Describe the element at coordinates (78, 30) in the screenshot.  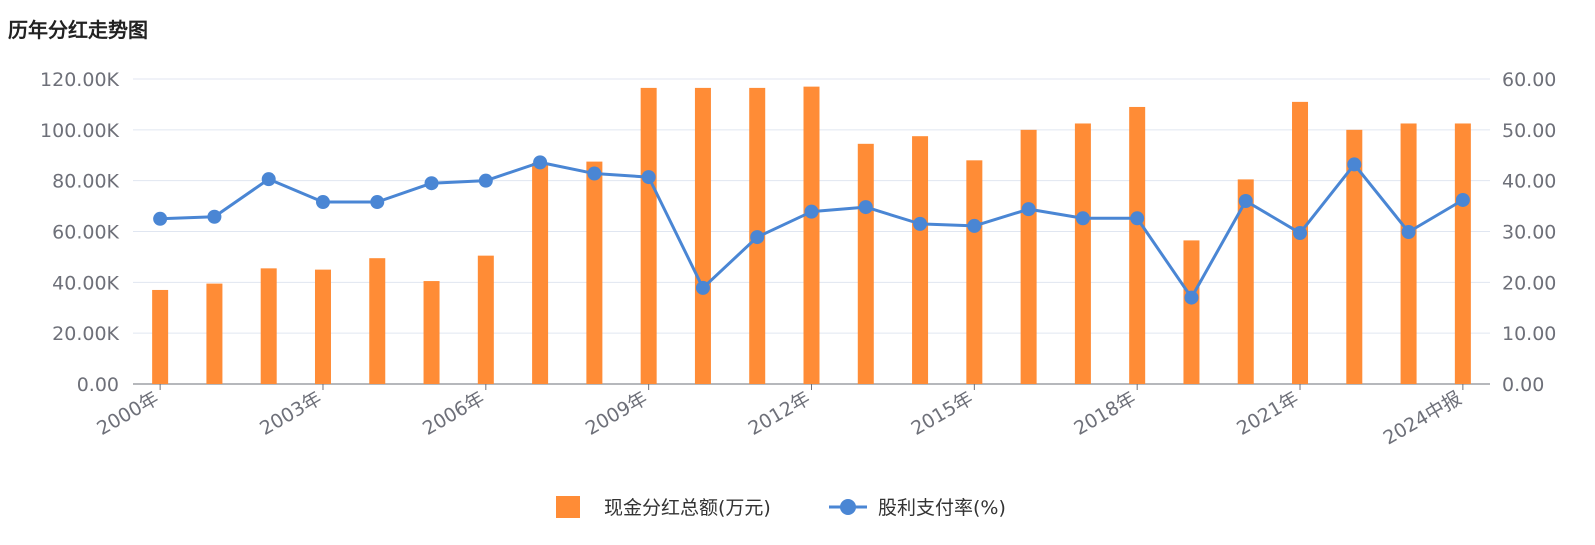
I see `chart-title: 历年分红走势图` at that location.